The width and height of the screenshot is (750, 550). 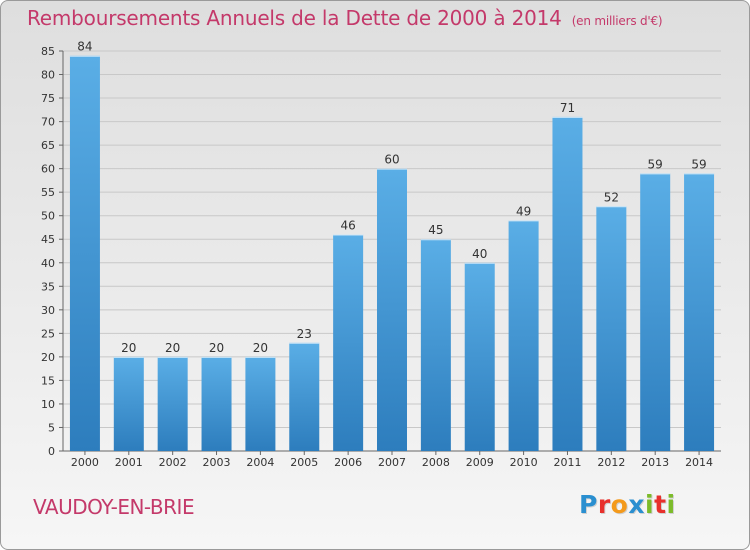 I want to click on y-tick-label: 30, so click(x=48, y=310).